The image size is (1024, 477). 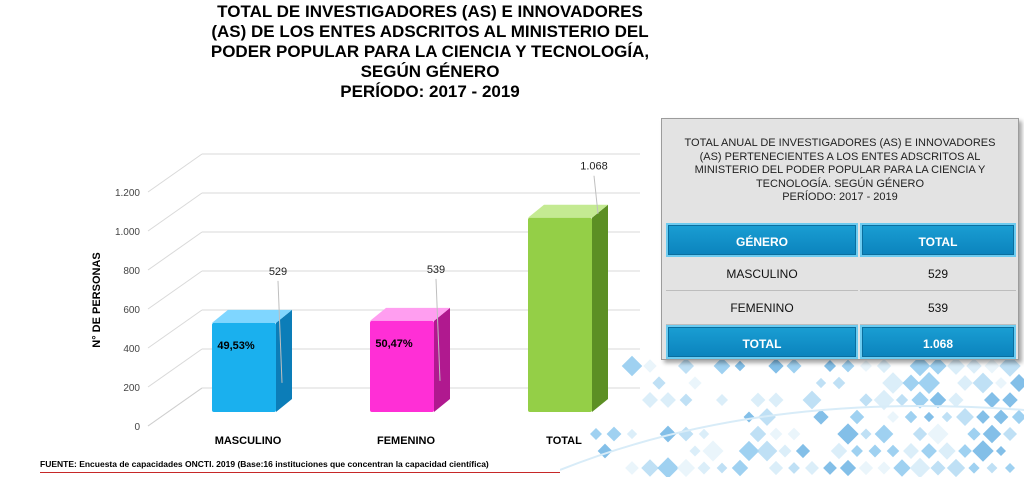 What do you see at coordinates (762, 308) in the screenshot?
I see `table-cell: FEMENINO` at bounding box center [762, 308].